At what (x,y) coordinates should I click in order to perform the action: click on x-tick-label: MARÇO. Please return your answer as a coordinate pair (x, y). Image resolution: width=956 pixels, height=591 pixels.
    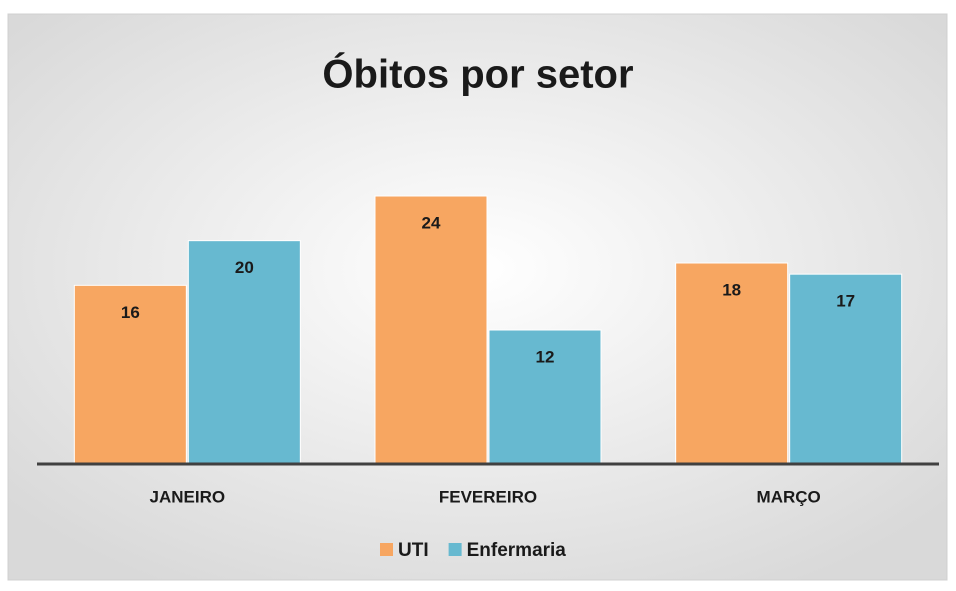
    Looking at the image, I should click on (789, 496).